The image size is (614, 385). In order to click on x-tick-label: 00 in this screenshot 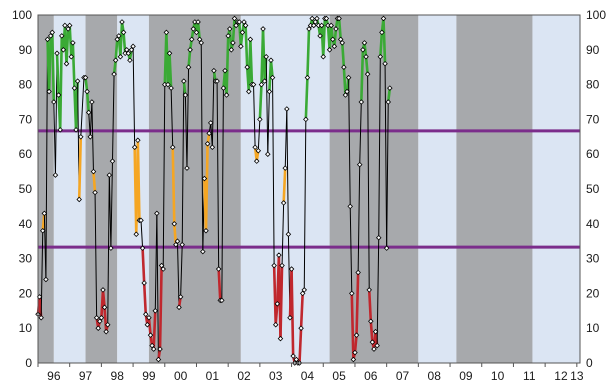, I will do `click(181, 376)`.